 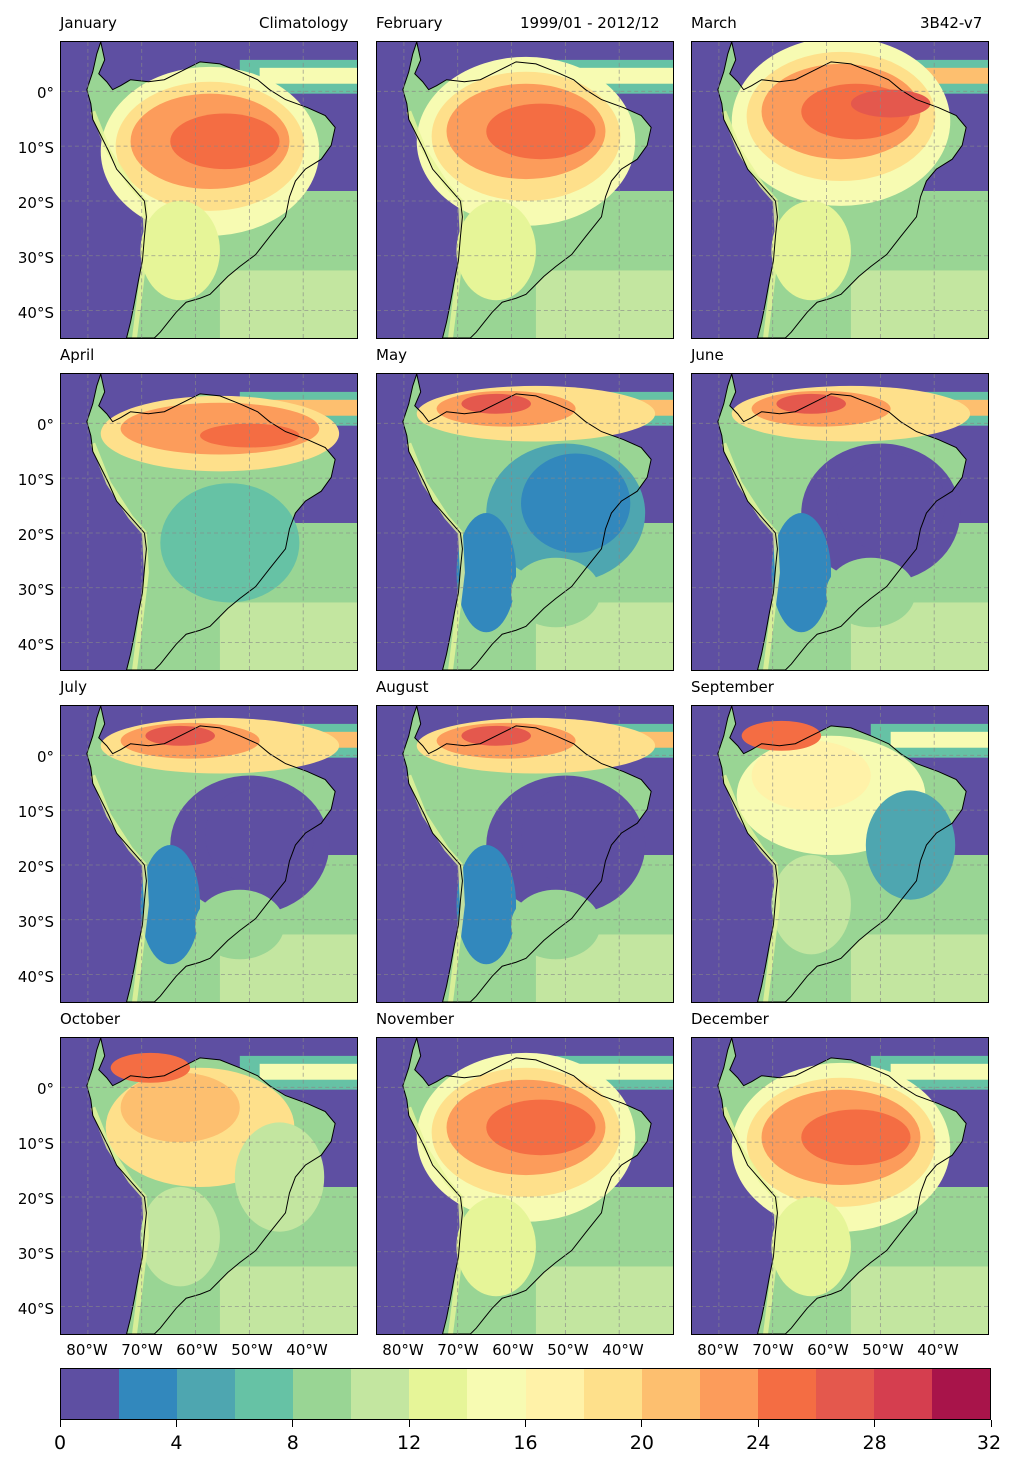 I want to click on colorbar-tick-label: 8, so click(x=292, y=1443).